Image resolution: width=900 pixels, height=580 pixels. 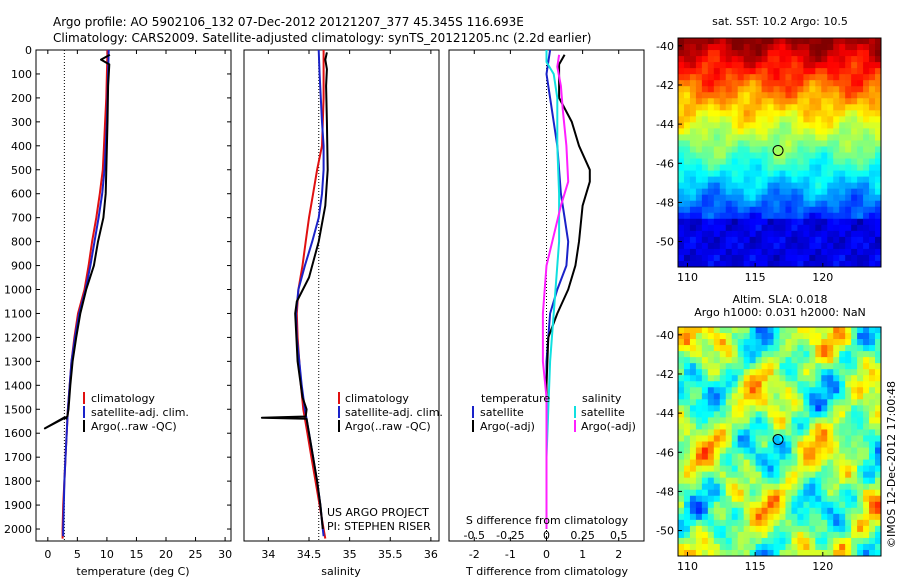 I want to click on legend-label: Argo(..raw -QC), so click(x=388, y=426).